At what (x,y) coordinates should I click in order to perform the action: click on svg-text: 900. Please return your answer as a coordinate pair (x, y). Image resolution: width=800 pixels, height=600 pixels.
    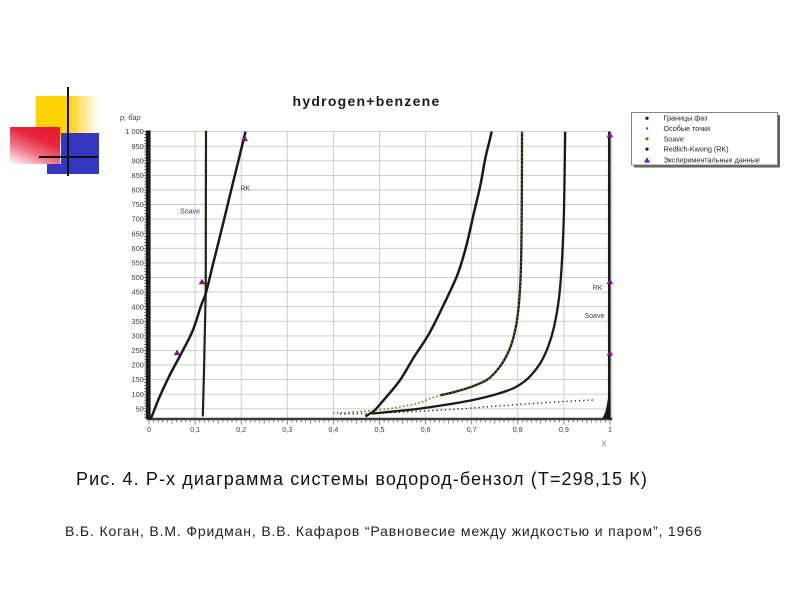
    Looking at the image, I should click on (137, 160).